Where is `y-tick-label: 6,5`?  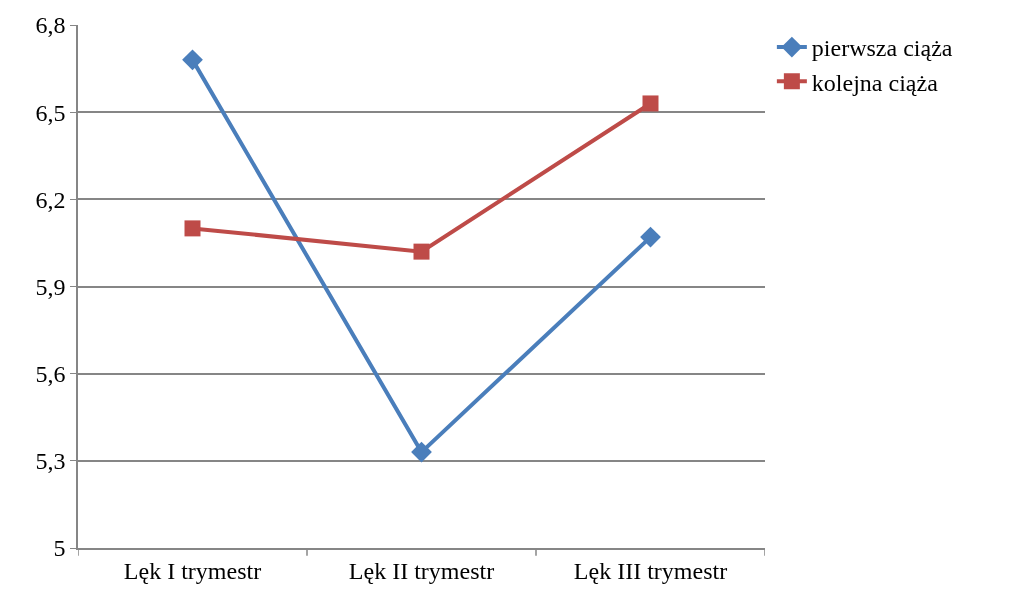
y-tick-label: 6,5 is located at coordinates (50, 112).